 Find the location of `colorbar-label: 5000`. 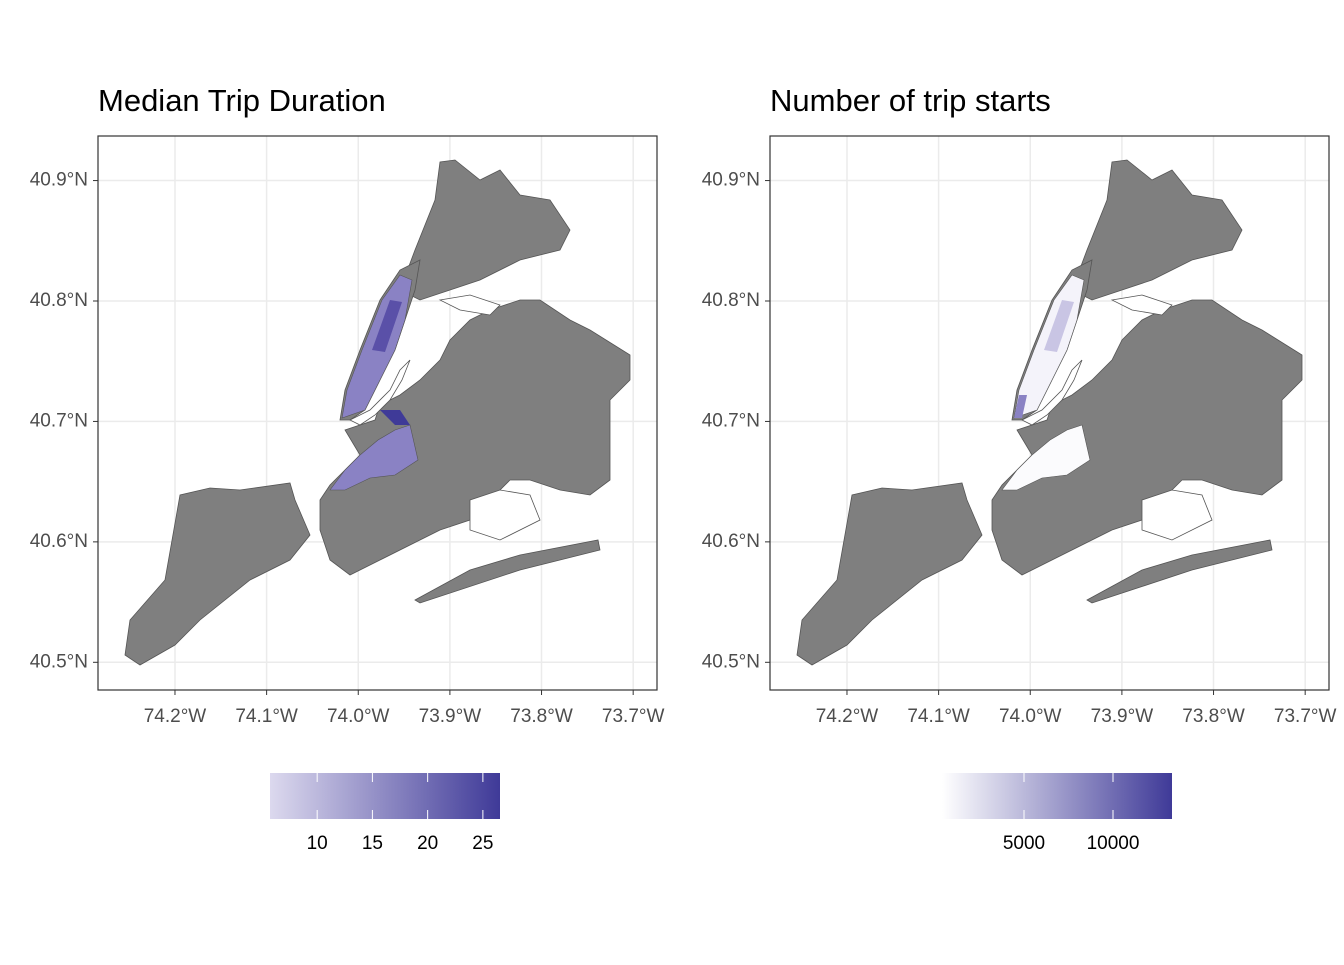

colorbar-label: 5000 is located at coordinates (1024, 843).